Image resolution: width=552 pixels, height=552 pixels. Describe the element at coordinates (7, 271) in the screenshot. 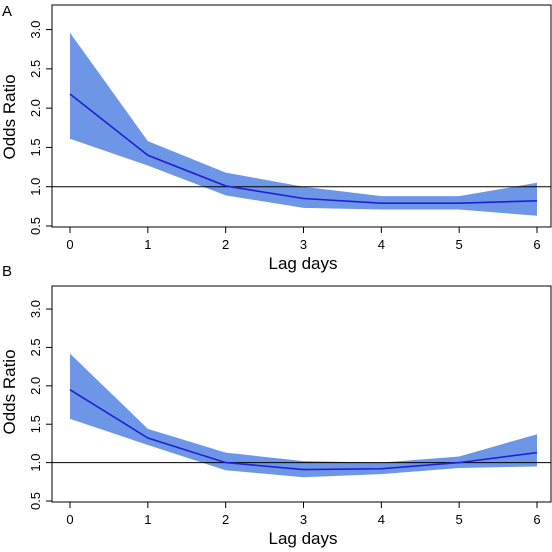

I see `panel-label: B` at that location.